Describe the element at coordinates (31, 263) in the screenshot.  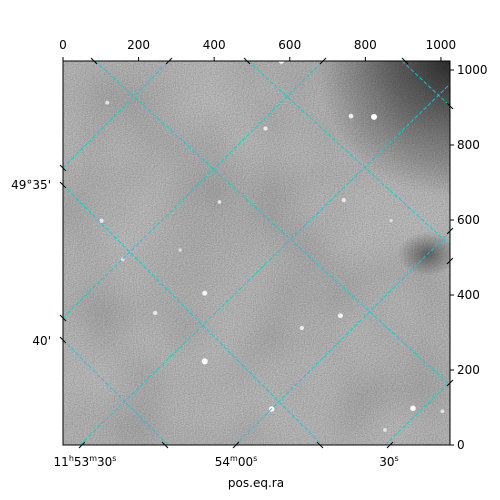
I see `dec-tick-labels: 49°35' 40'` at that location.